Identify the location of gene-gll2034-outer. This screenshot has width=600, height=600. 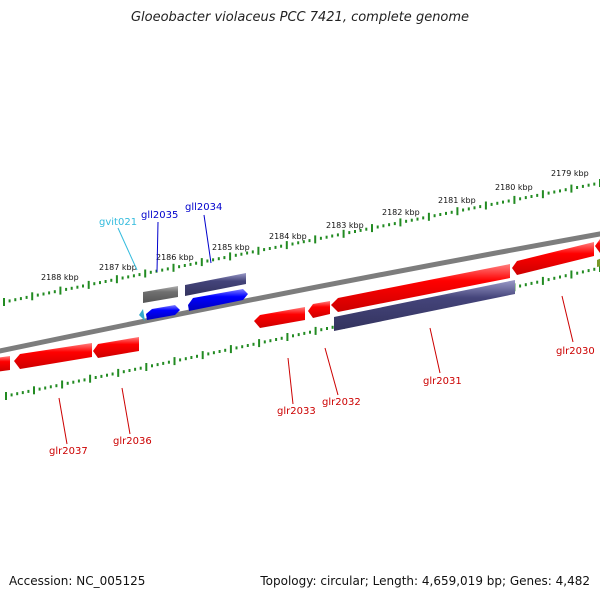
(215, 284).